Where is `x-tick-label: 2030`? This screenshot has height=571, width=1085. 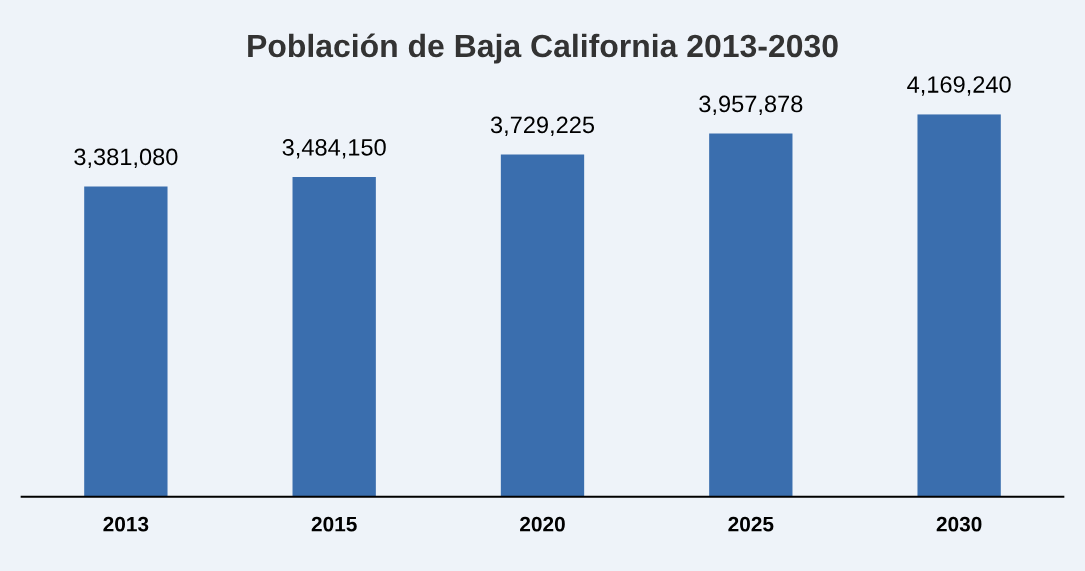
x-tick-label: 2030 is located at coordinates (959, 524).